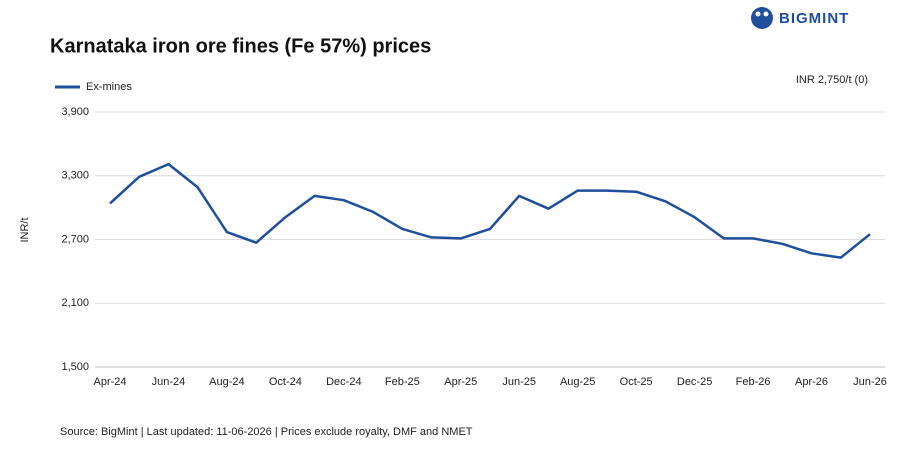 The image size is (907, 462). I want to click on x-tick-label: Jun-25, so click(519, 382).